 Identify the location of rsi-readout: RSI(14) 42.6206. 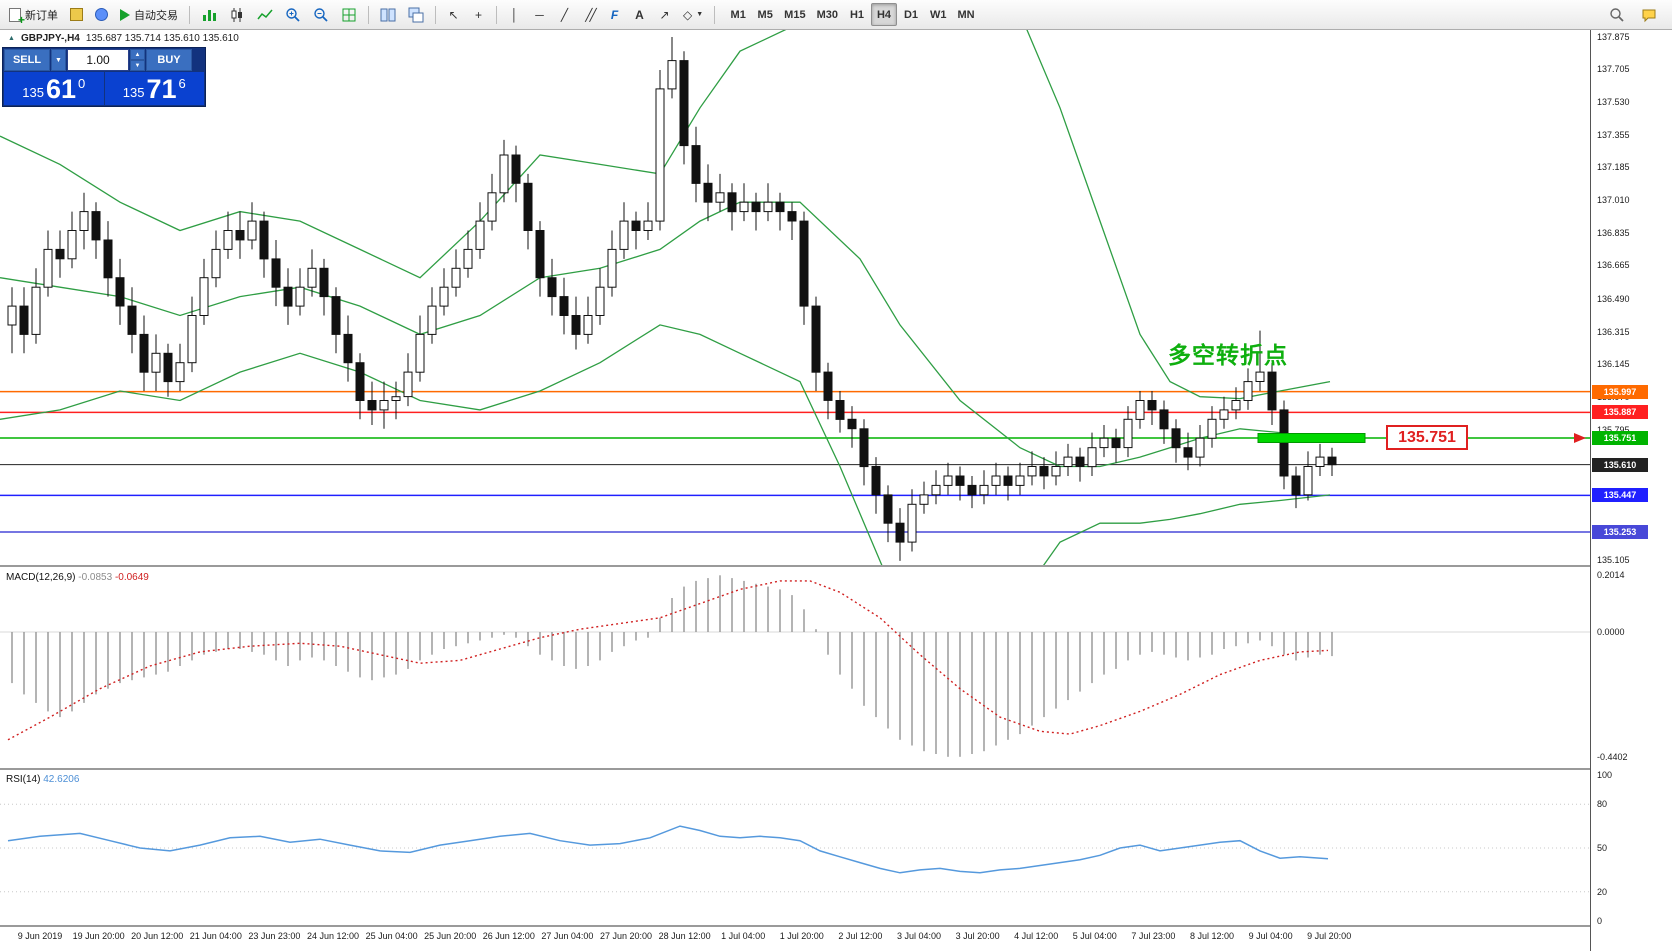
(42, 779).